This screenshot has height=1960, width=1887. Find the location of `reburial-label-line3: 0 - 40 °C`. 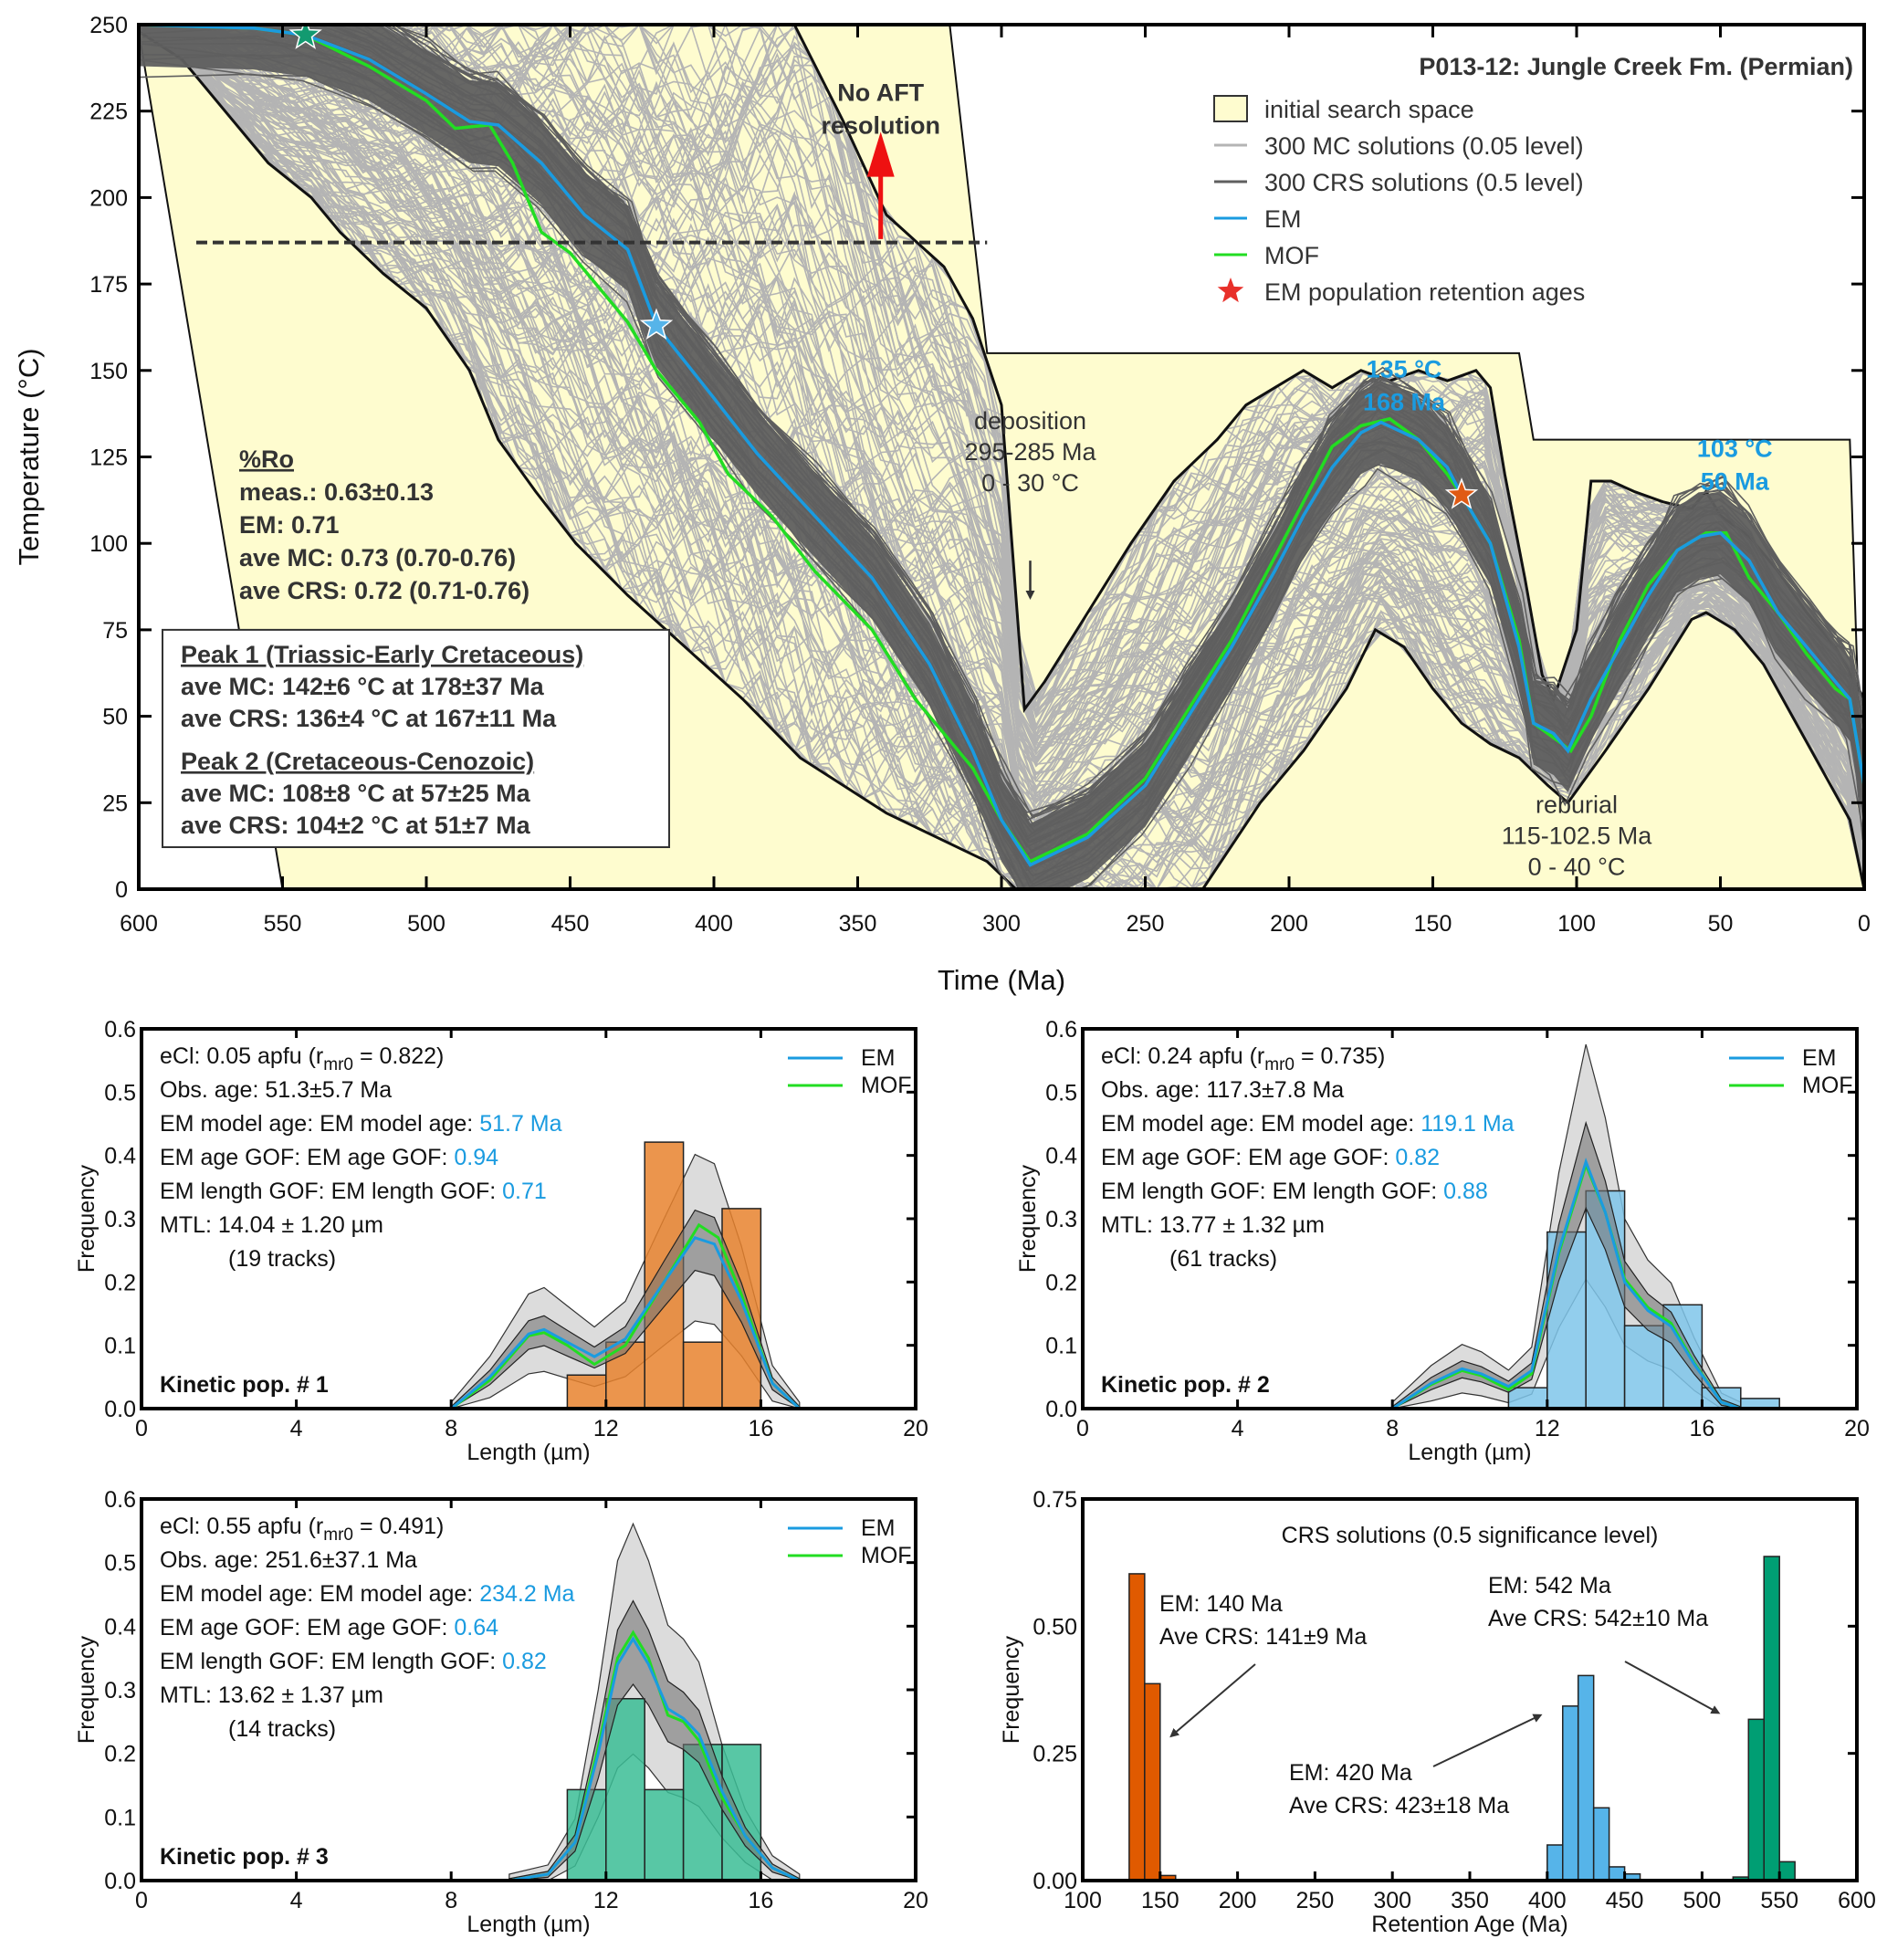

reburial-label-line3: 0 - 40 °C is located at coordinates (1577, 867).